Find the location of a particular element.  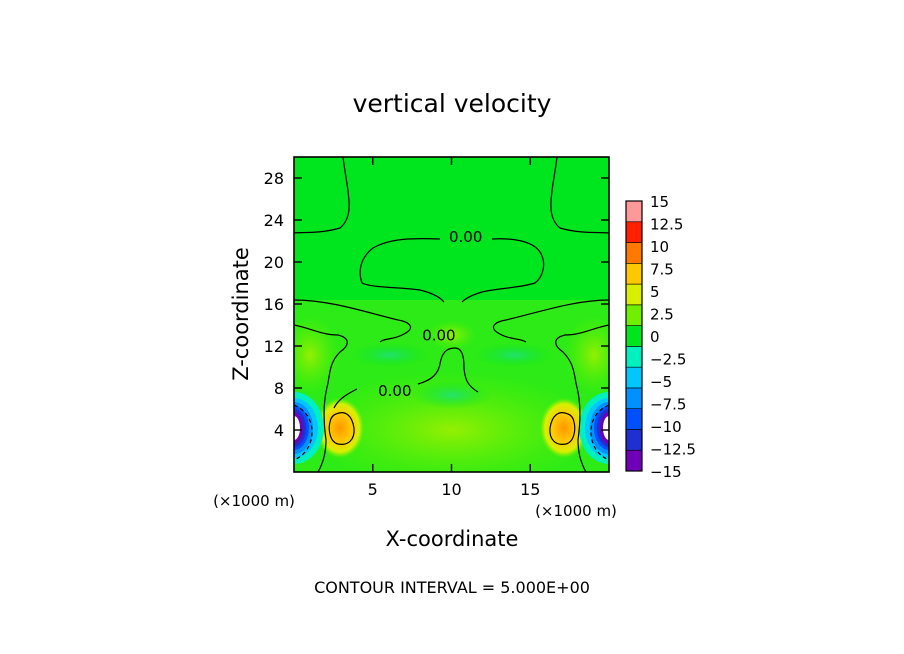

colorbar: 15 12.5 10 7.5 5 2.5 0 −2.5 −5 −7.5 −10 −12.5 −15 is located at coordinates (660, 337).